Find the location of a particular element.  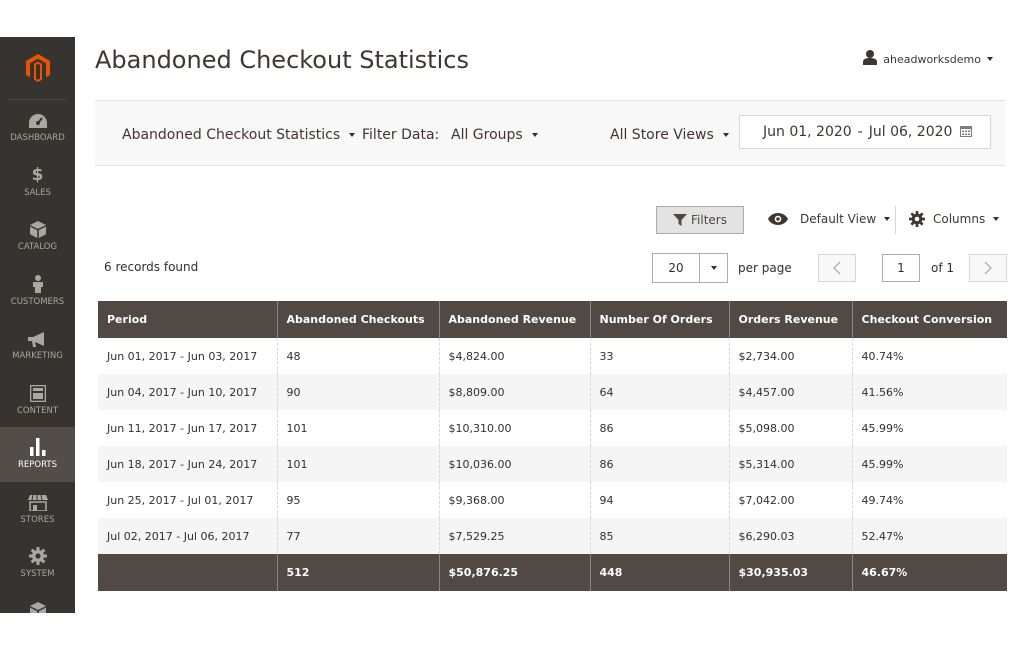

gear-icon is located at coordinates (37, 556).